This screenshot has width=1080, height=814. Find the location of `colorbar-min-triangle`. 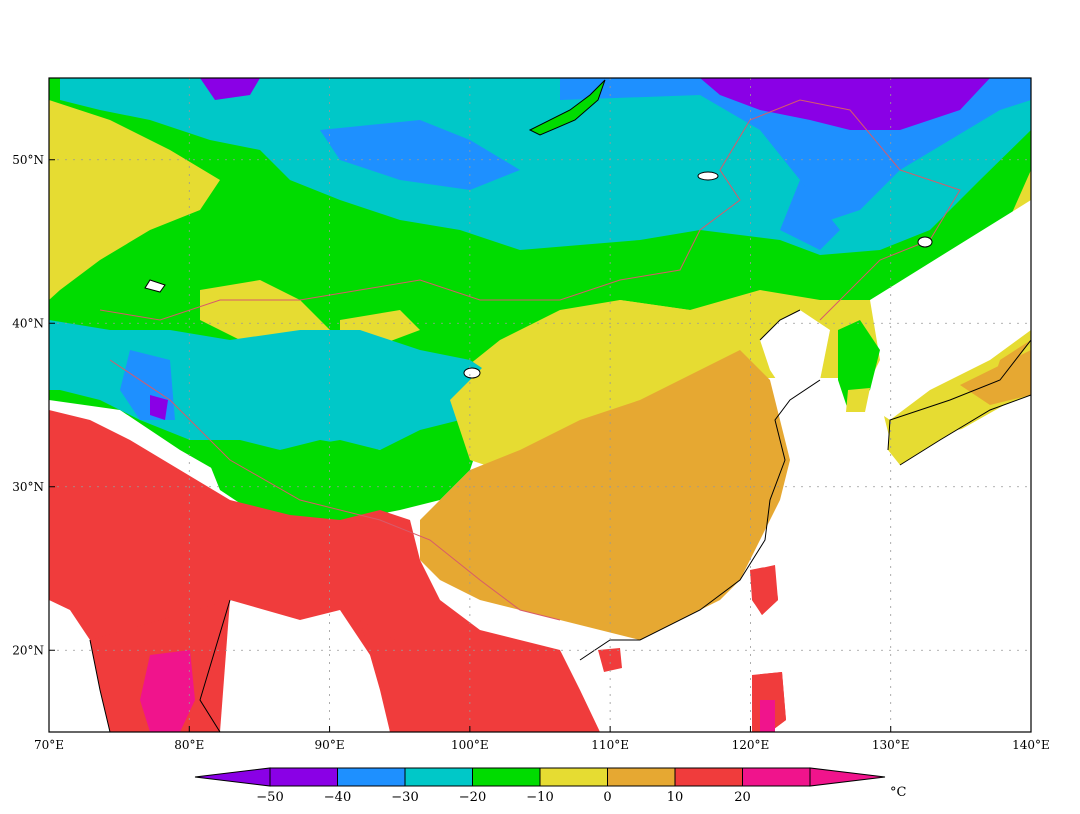

colorbar-min-triangle is located at coordinates (232, 777).